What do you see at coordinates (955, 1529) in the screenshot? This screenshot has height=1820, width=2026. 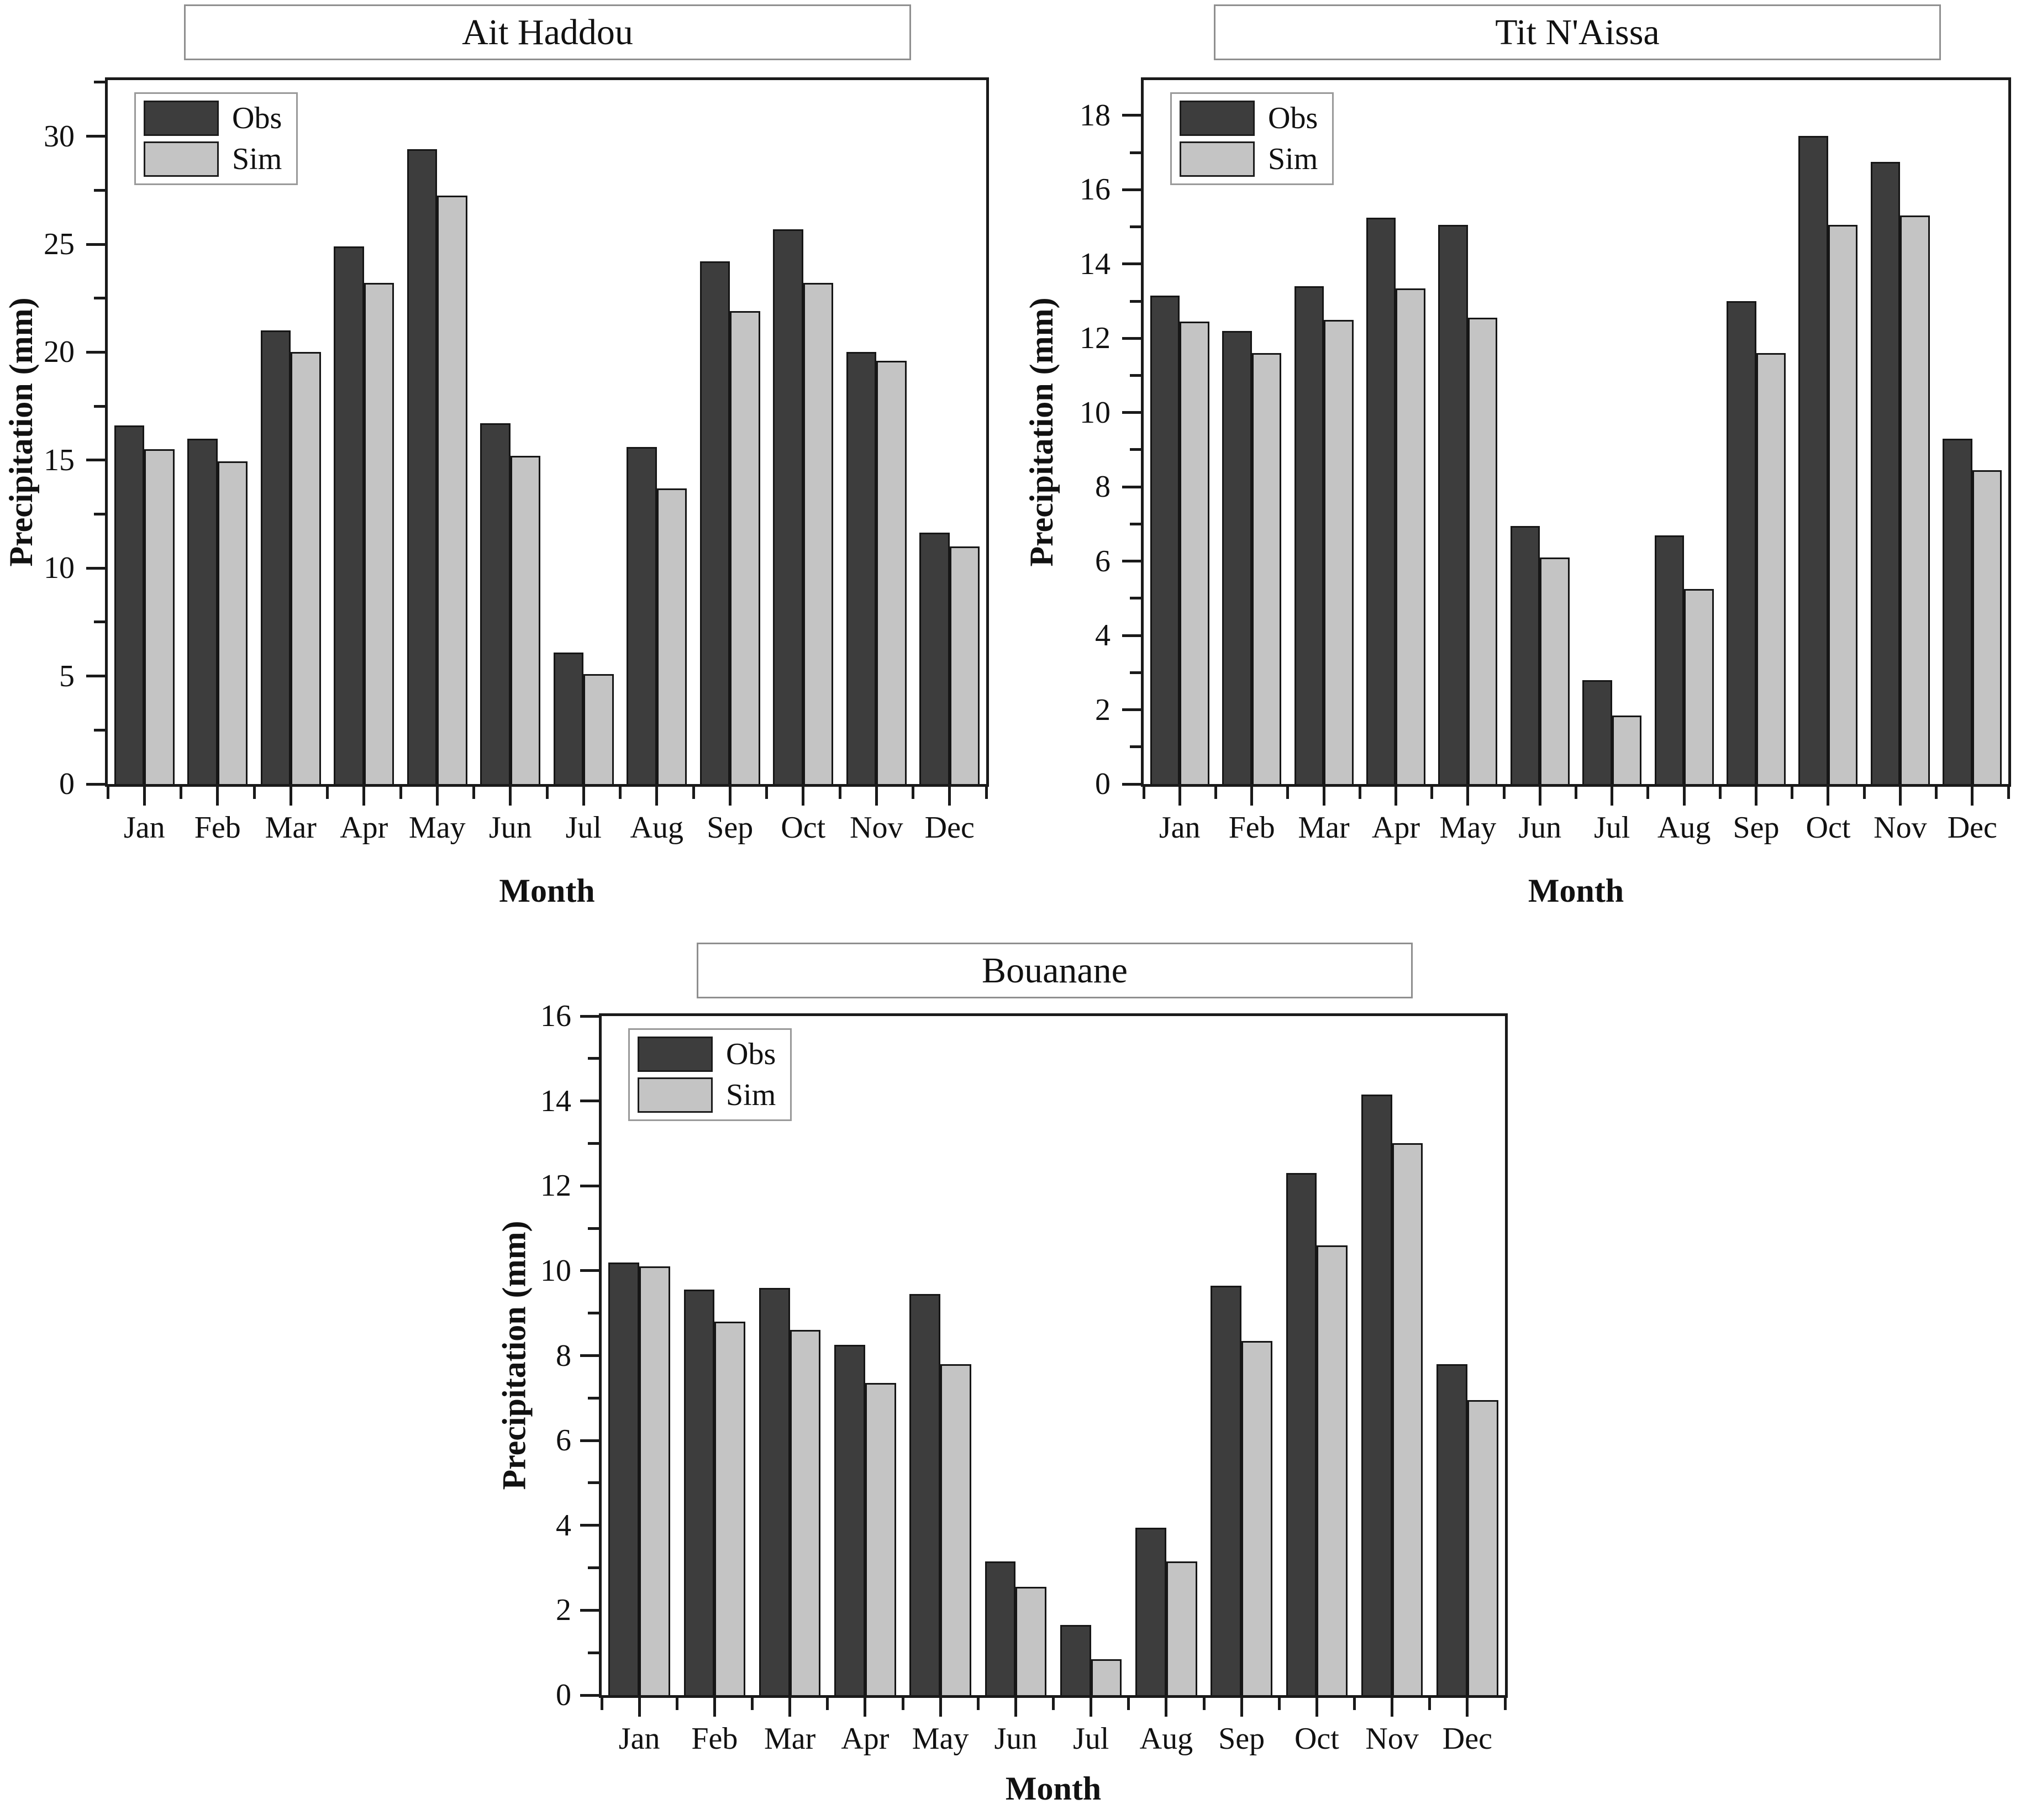 I see `bar-sim-may` at bounding box center [955, 1529].